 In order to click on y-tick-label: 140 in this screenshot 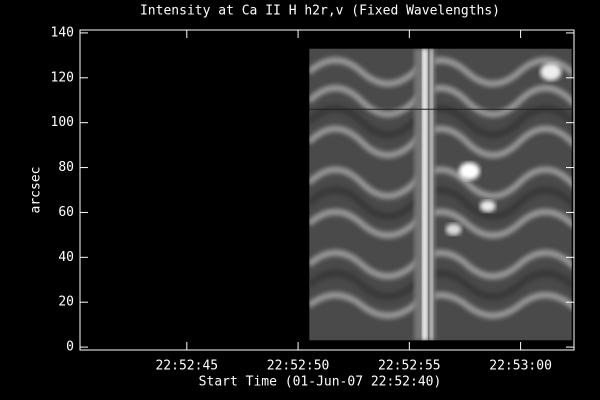, I will do `click(62, 32)`.